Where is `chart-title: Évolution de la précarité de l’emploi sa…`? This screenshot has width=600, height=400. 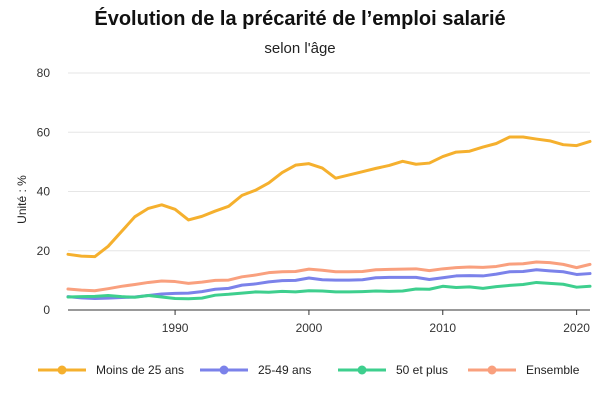 chart-title: Évolution de la précarité de l’emploi sa… is located at coordinates (300, 19).